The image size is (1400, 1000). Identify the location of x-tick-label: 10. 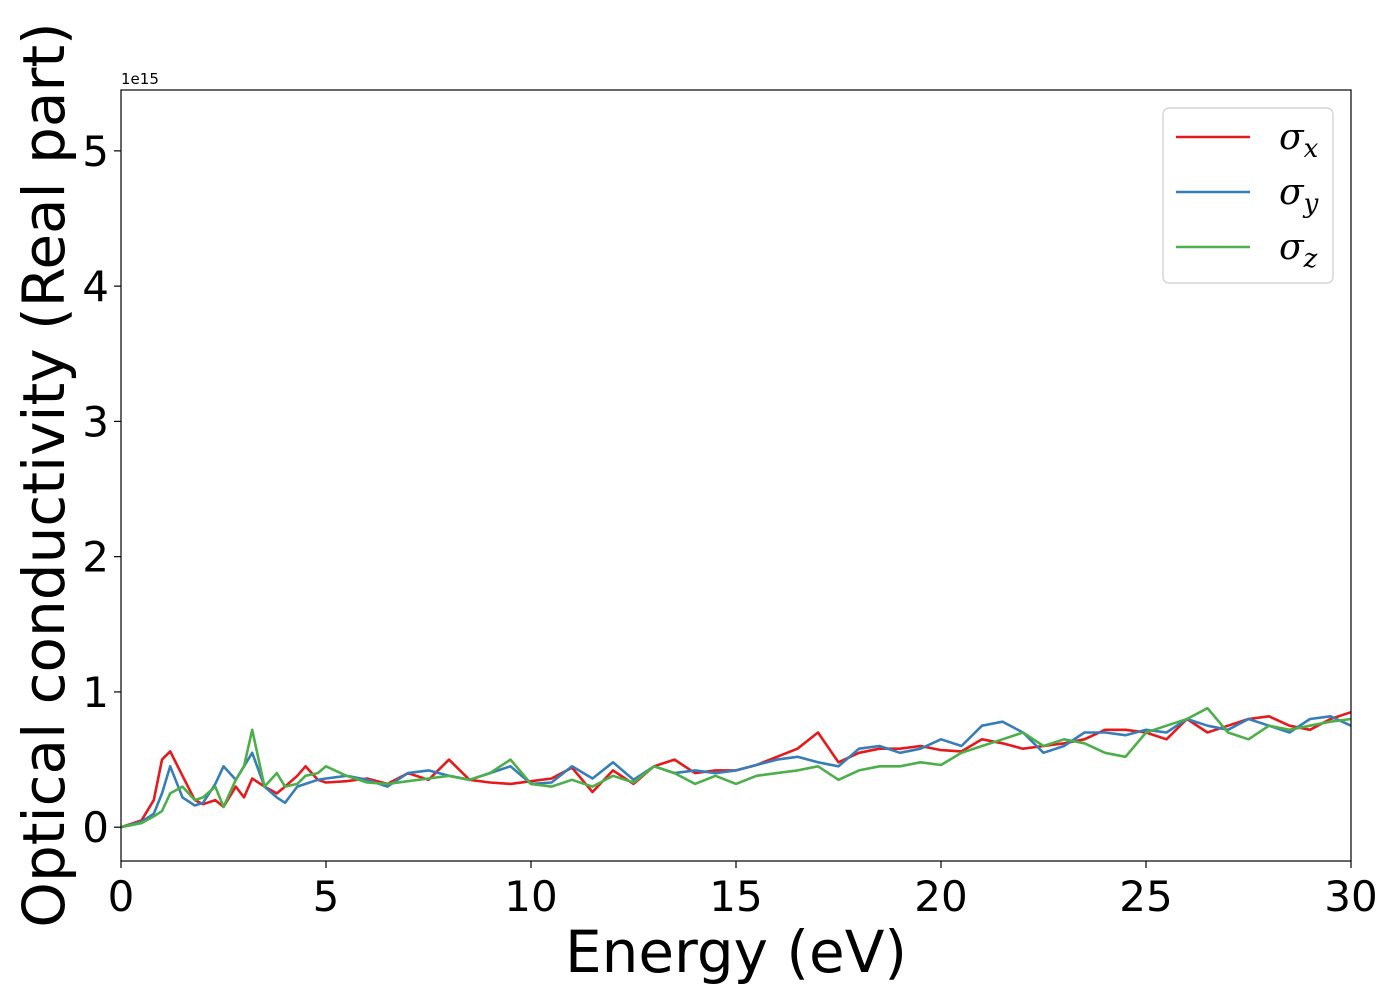
(530, 896).